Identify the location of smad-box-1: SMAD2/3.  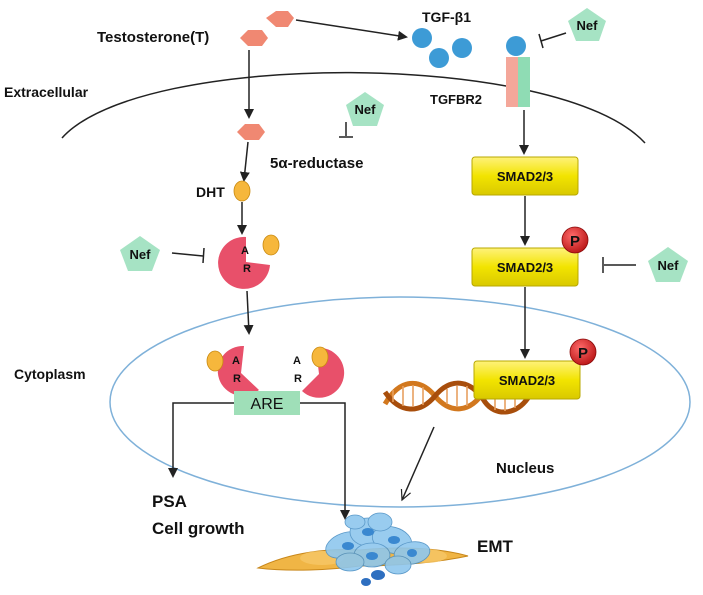
(525, 176).